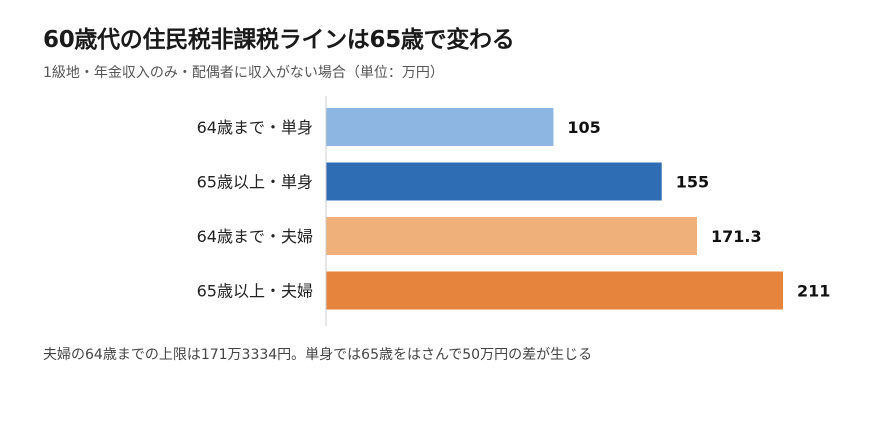 The width and height of the screenshot is (870, 435). I want to click on value-label-3: 171.3, so click(736, 236).